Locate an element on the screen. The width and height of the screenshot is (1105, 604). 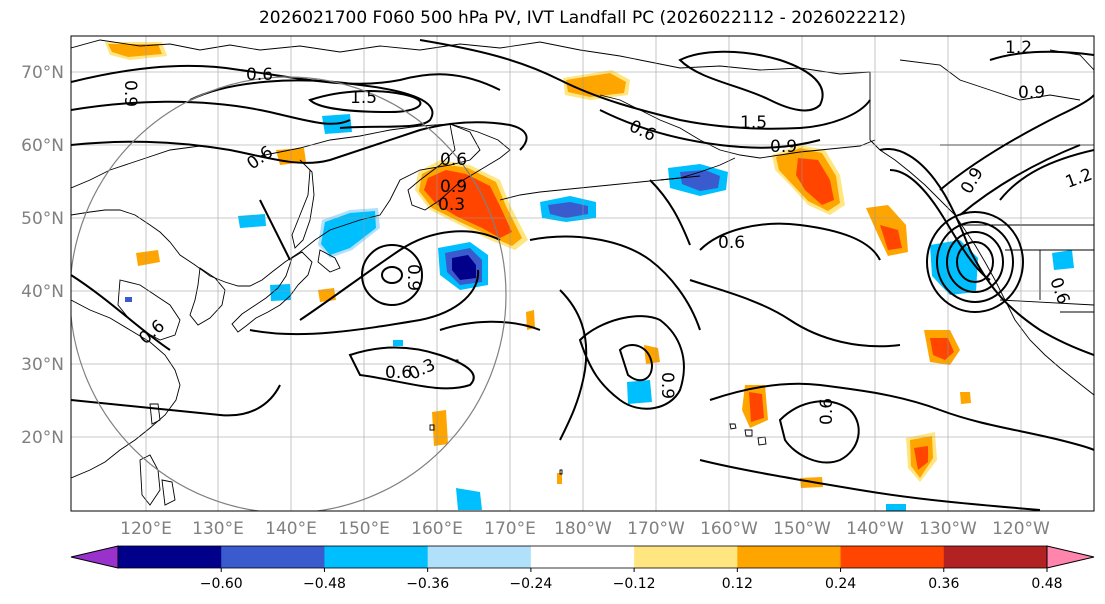
contour-label: 0.3 is located at coordinates (451, 205).